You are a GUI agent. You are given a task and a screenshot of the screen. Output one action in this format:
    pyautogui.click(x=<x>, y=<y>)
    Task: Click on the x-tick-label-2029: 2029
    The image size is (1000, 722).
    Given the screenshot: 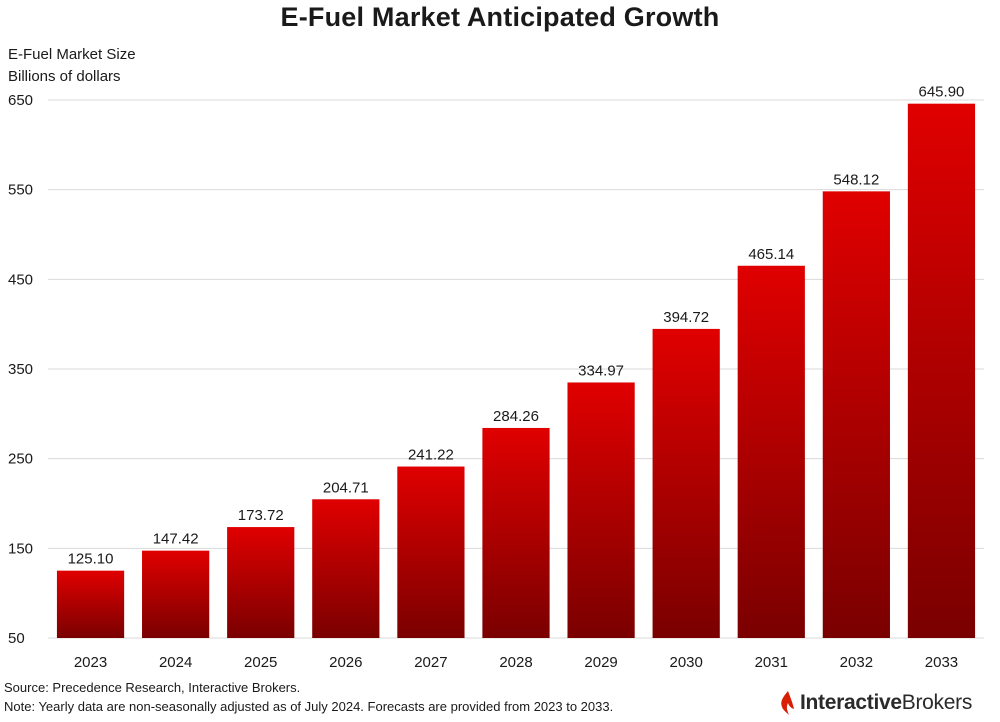 What is the action you would take?
    pyautogui.click(x=600, y=662)
    